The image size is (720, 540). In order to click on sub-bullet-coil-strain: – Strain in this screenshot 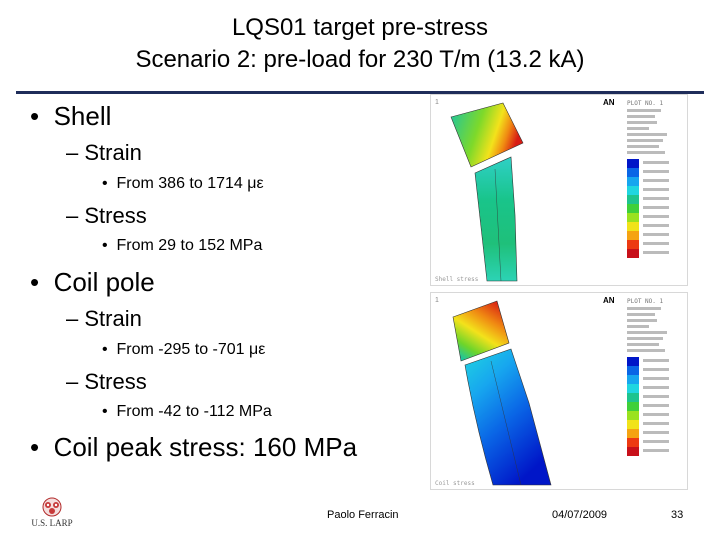, I will do `click(104, 318)`.